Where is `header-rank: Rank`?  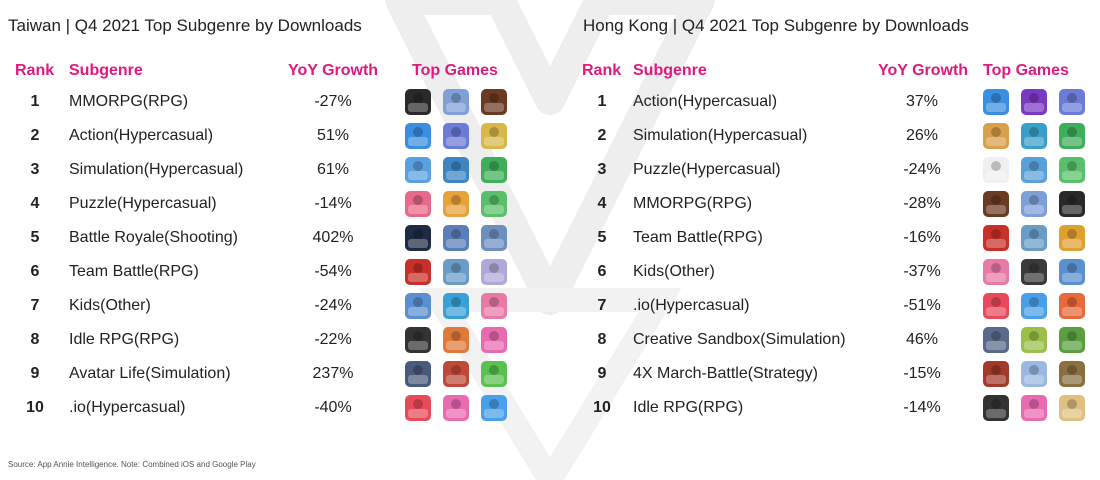
header-rank: Rank is located at coordinates (35, 70).